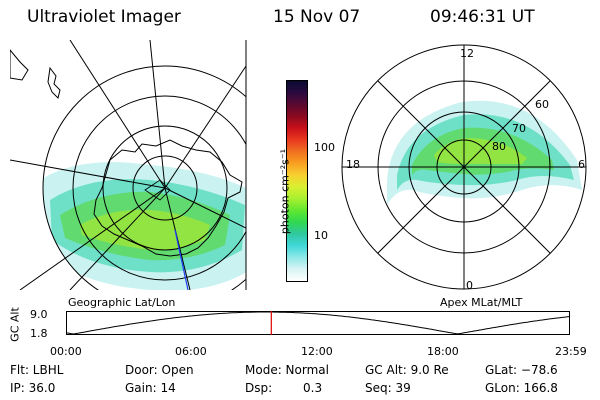 Image resolution: width=600 pixels, height=400 pixels. Describe the element at coordinates (104, 17) in the screenshot. I see `instrument-title: Ultraviolet Imager` at that location.